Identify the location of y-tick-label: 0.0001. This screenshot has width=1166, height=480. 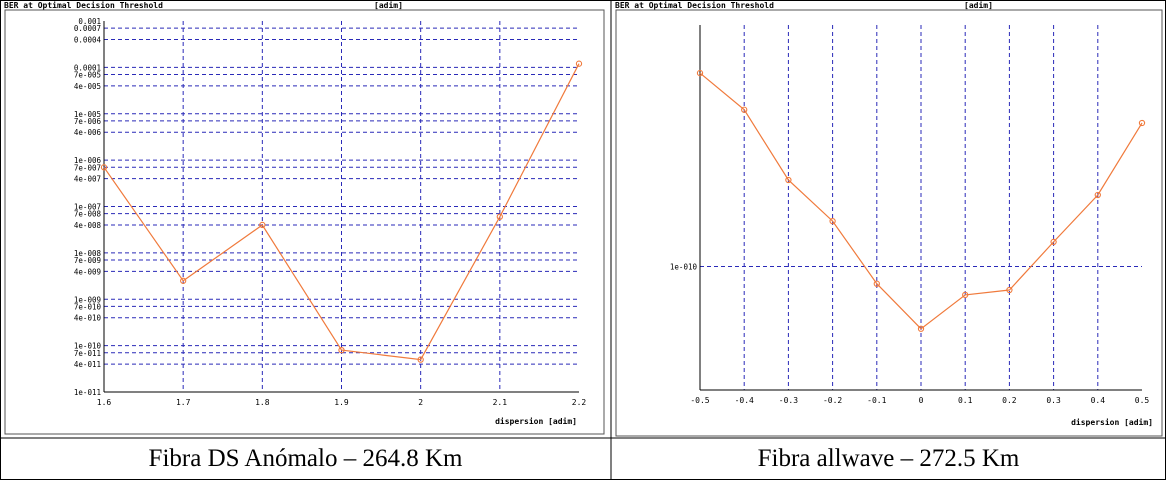
(87, 67).